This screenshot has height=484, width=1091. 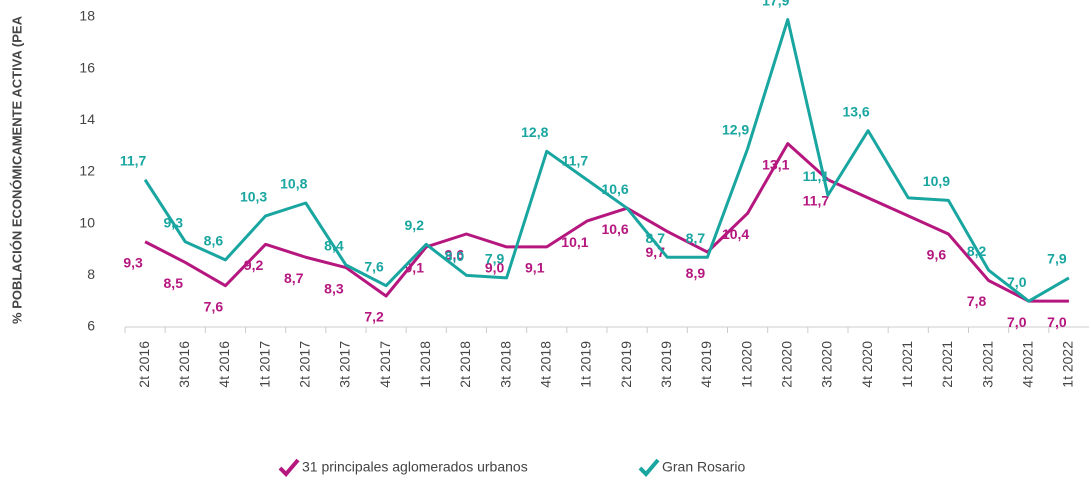 What do you see at coordinates (465, 364) in the screenshot?
I see `x-tick-label: 2t 2018` at bounding box center [465, 364].